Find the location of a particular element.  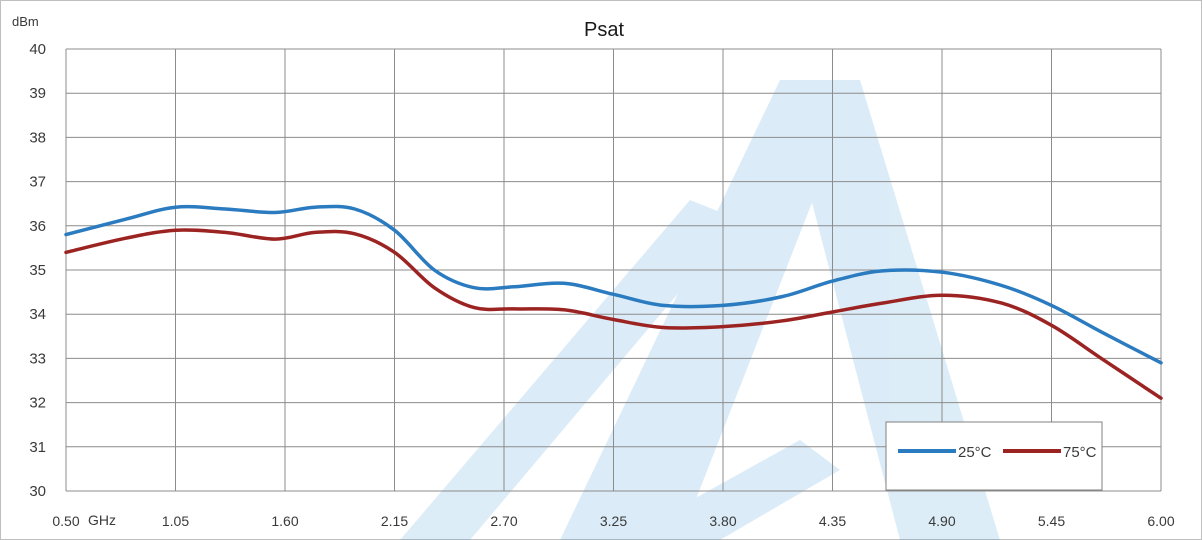

legend: 25°C 75°C is located at coordinates (994, 456).